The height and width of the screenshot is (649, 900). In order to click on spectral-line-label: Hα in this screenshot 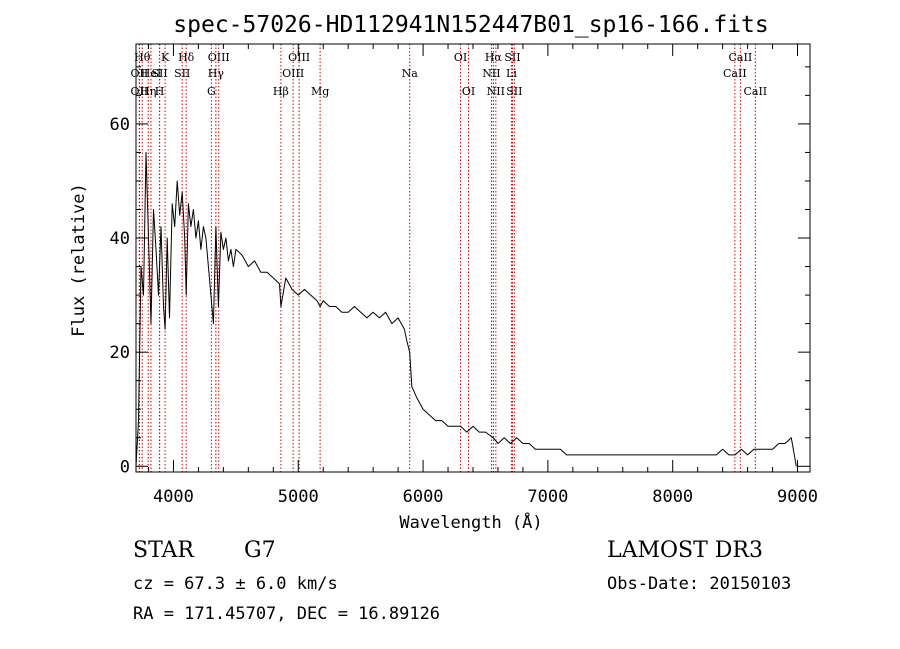, I will do `click(494, 57)`.